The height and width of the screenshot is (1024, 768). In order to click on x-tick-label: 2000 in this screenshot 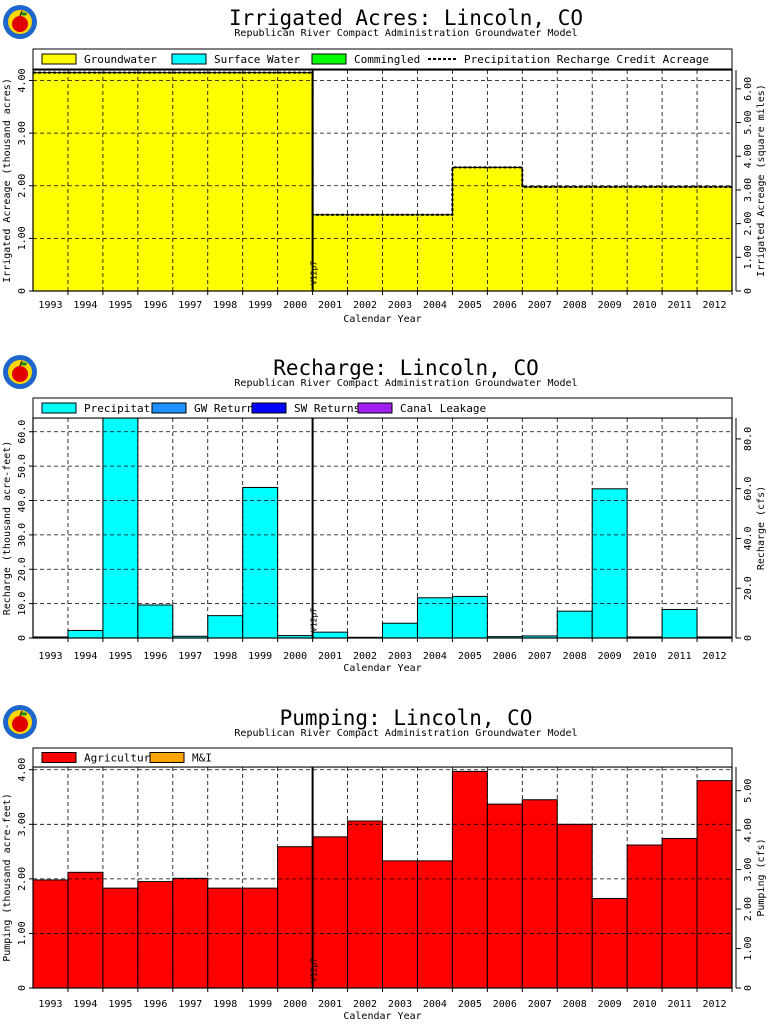, I will do `click(295, 1004)`.